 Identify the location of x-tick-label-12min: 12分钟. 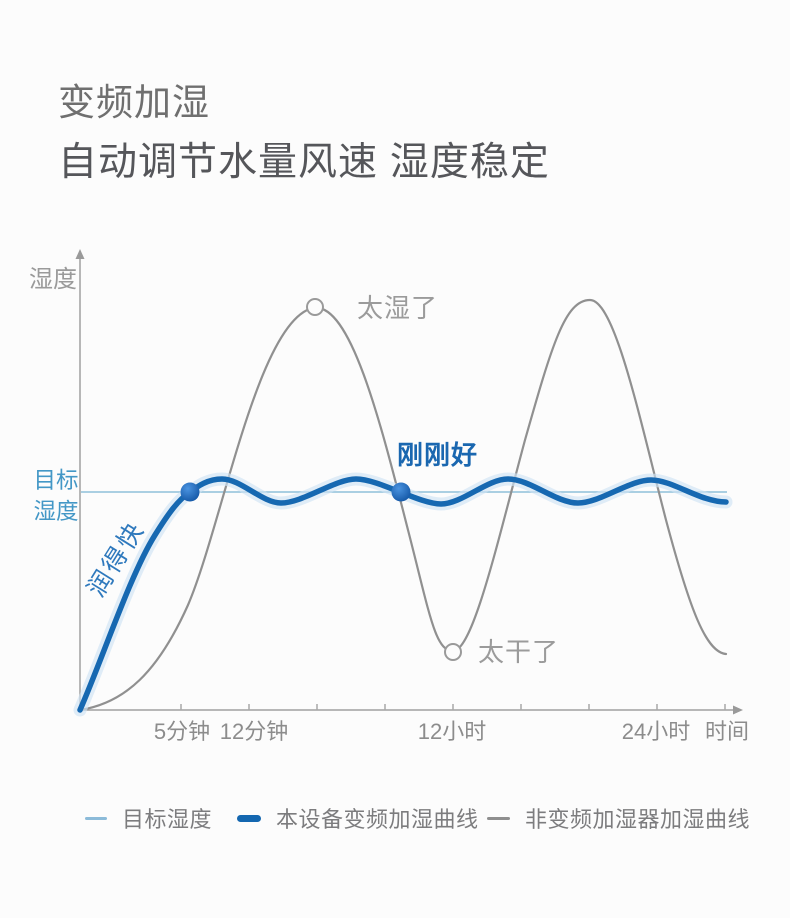
(254, 731).